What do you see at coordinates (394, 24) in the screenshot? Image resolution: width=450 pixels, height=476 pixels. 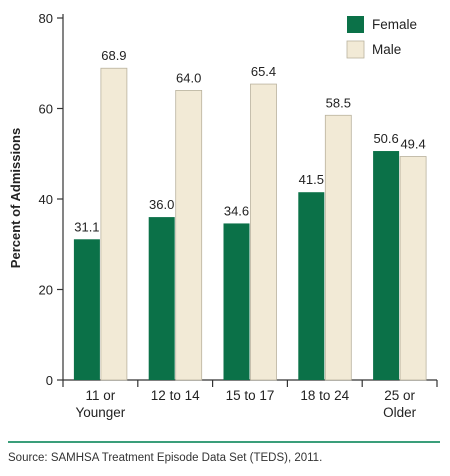 I see `legend-label-female: Female` at bounding box center [394, 24].